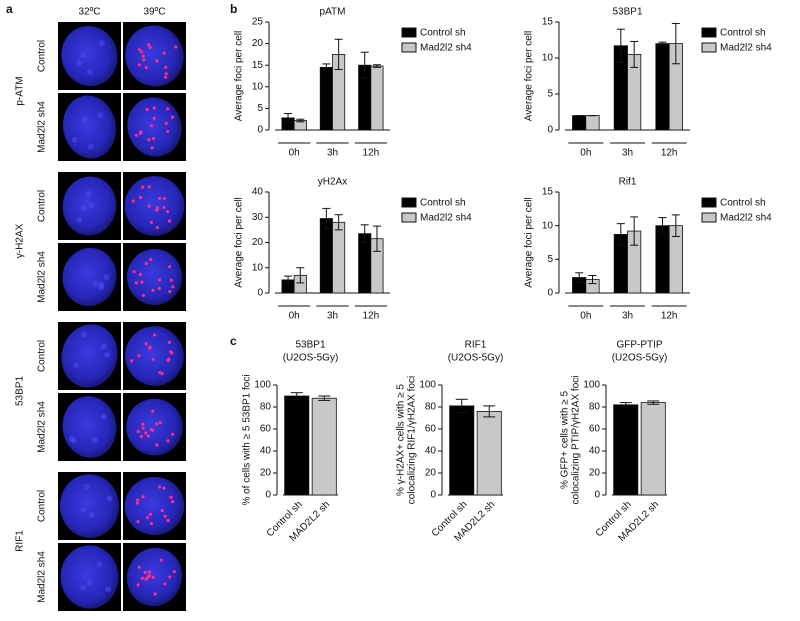 The width and height of the screenshot is (800, 621). What do you see at coordinates (20, 90) in the screenshot?
I see `group-label: p-ATM` at bounding box center [20, 90].